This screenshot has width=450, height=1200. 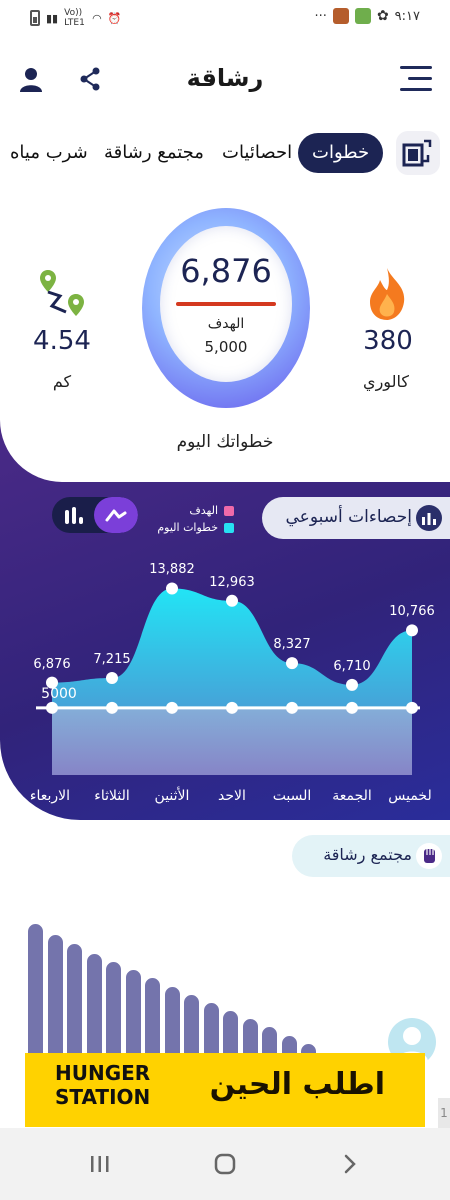 I want to click on calories-label: كالوري, so click(x=386, y=381).